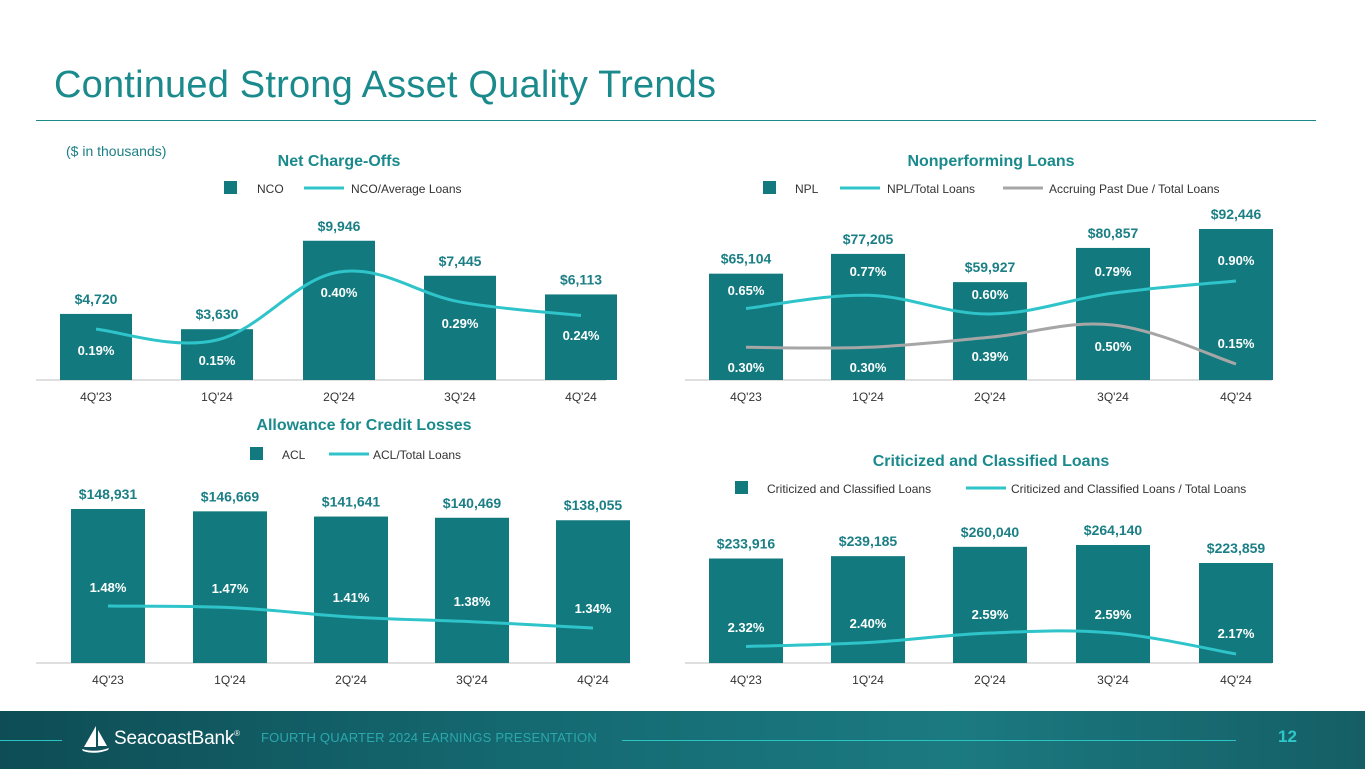 Image resolution: width=1365 pixels, height=769 pixels. I want to click on cc-bar-value-label: $260,040, so click(990, 532).